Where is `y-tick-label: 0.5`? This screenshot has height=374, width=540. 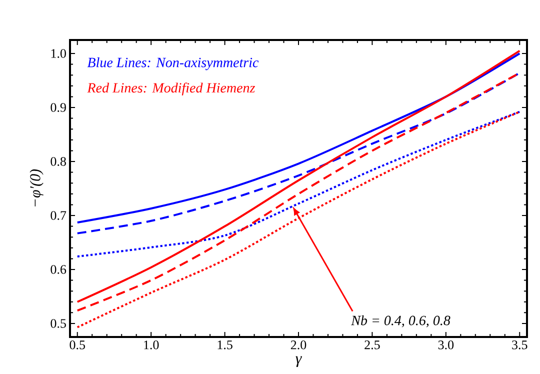
y-tick-label: 0.5 is located at coordinates (58, 323).